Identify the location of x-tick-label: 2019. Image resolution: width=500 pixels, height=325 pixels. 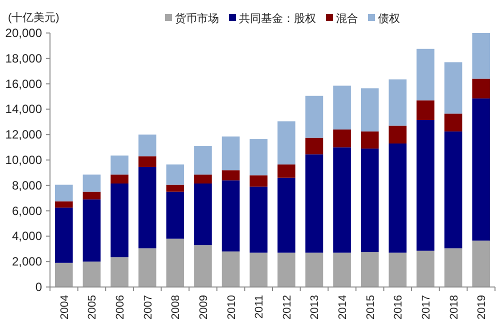
(482, 307).